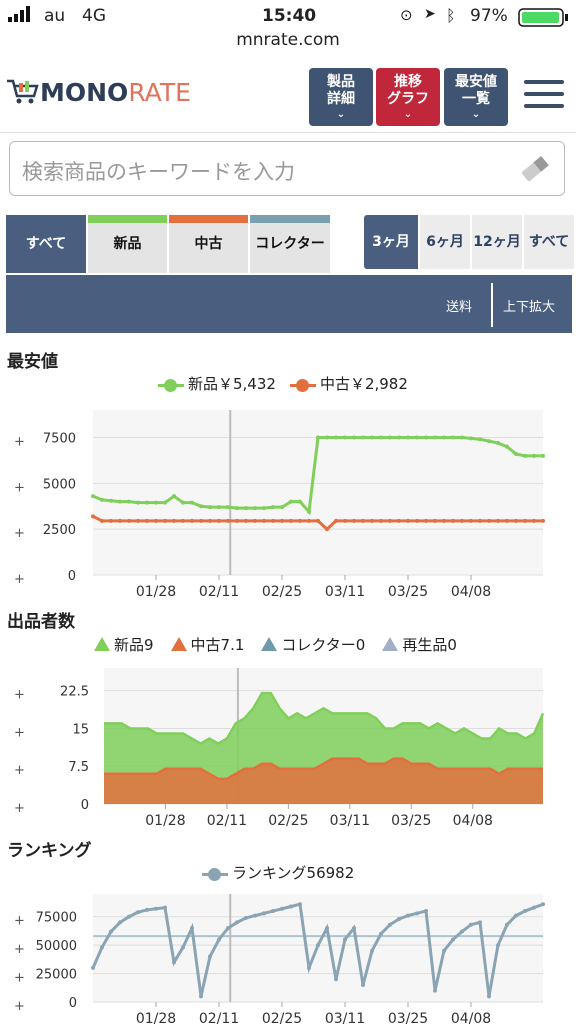 Image resolution: width=576 pixels, height=1024 pixels. I want to click on legend-item: 再生品0, so click(419, 645).